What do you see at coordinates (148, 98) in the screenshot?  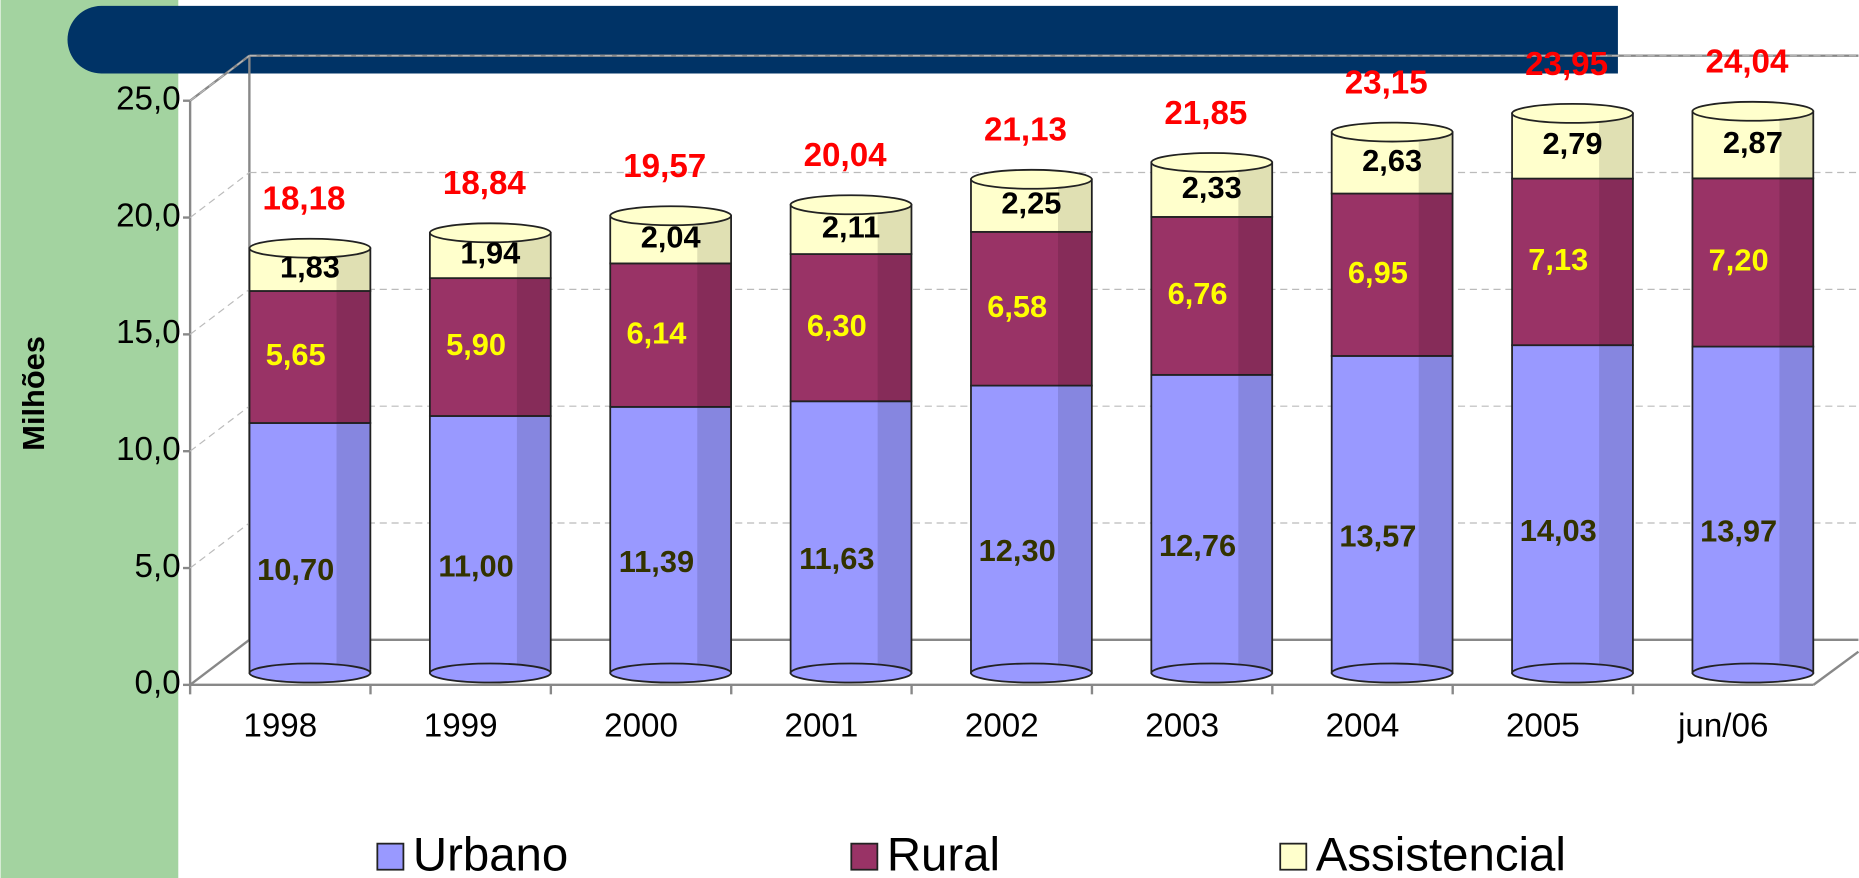 I see `y-tick-label: 25,0` at bounding box center [148, 98].